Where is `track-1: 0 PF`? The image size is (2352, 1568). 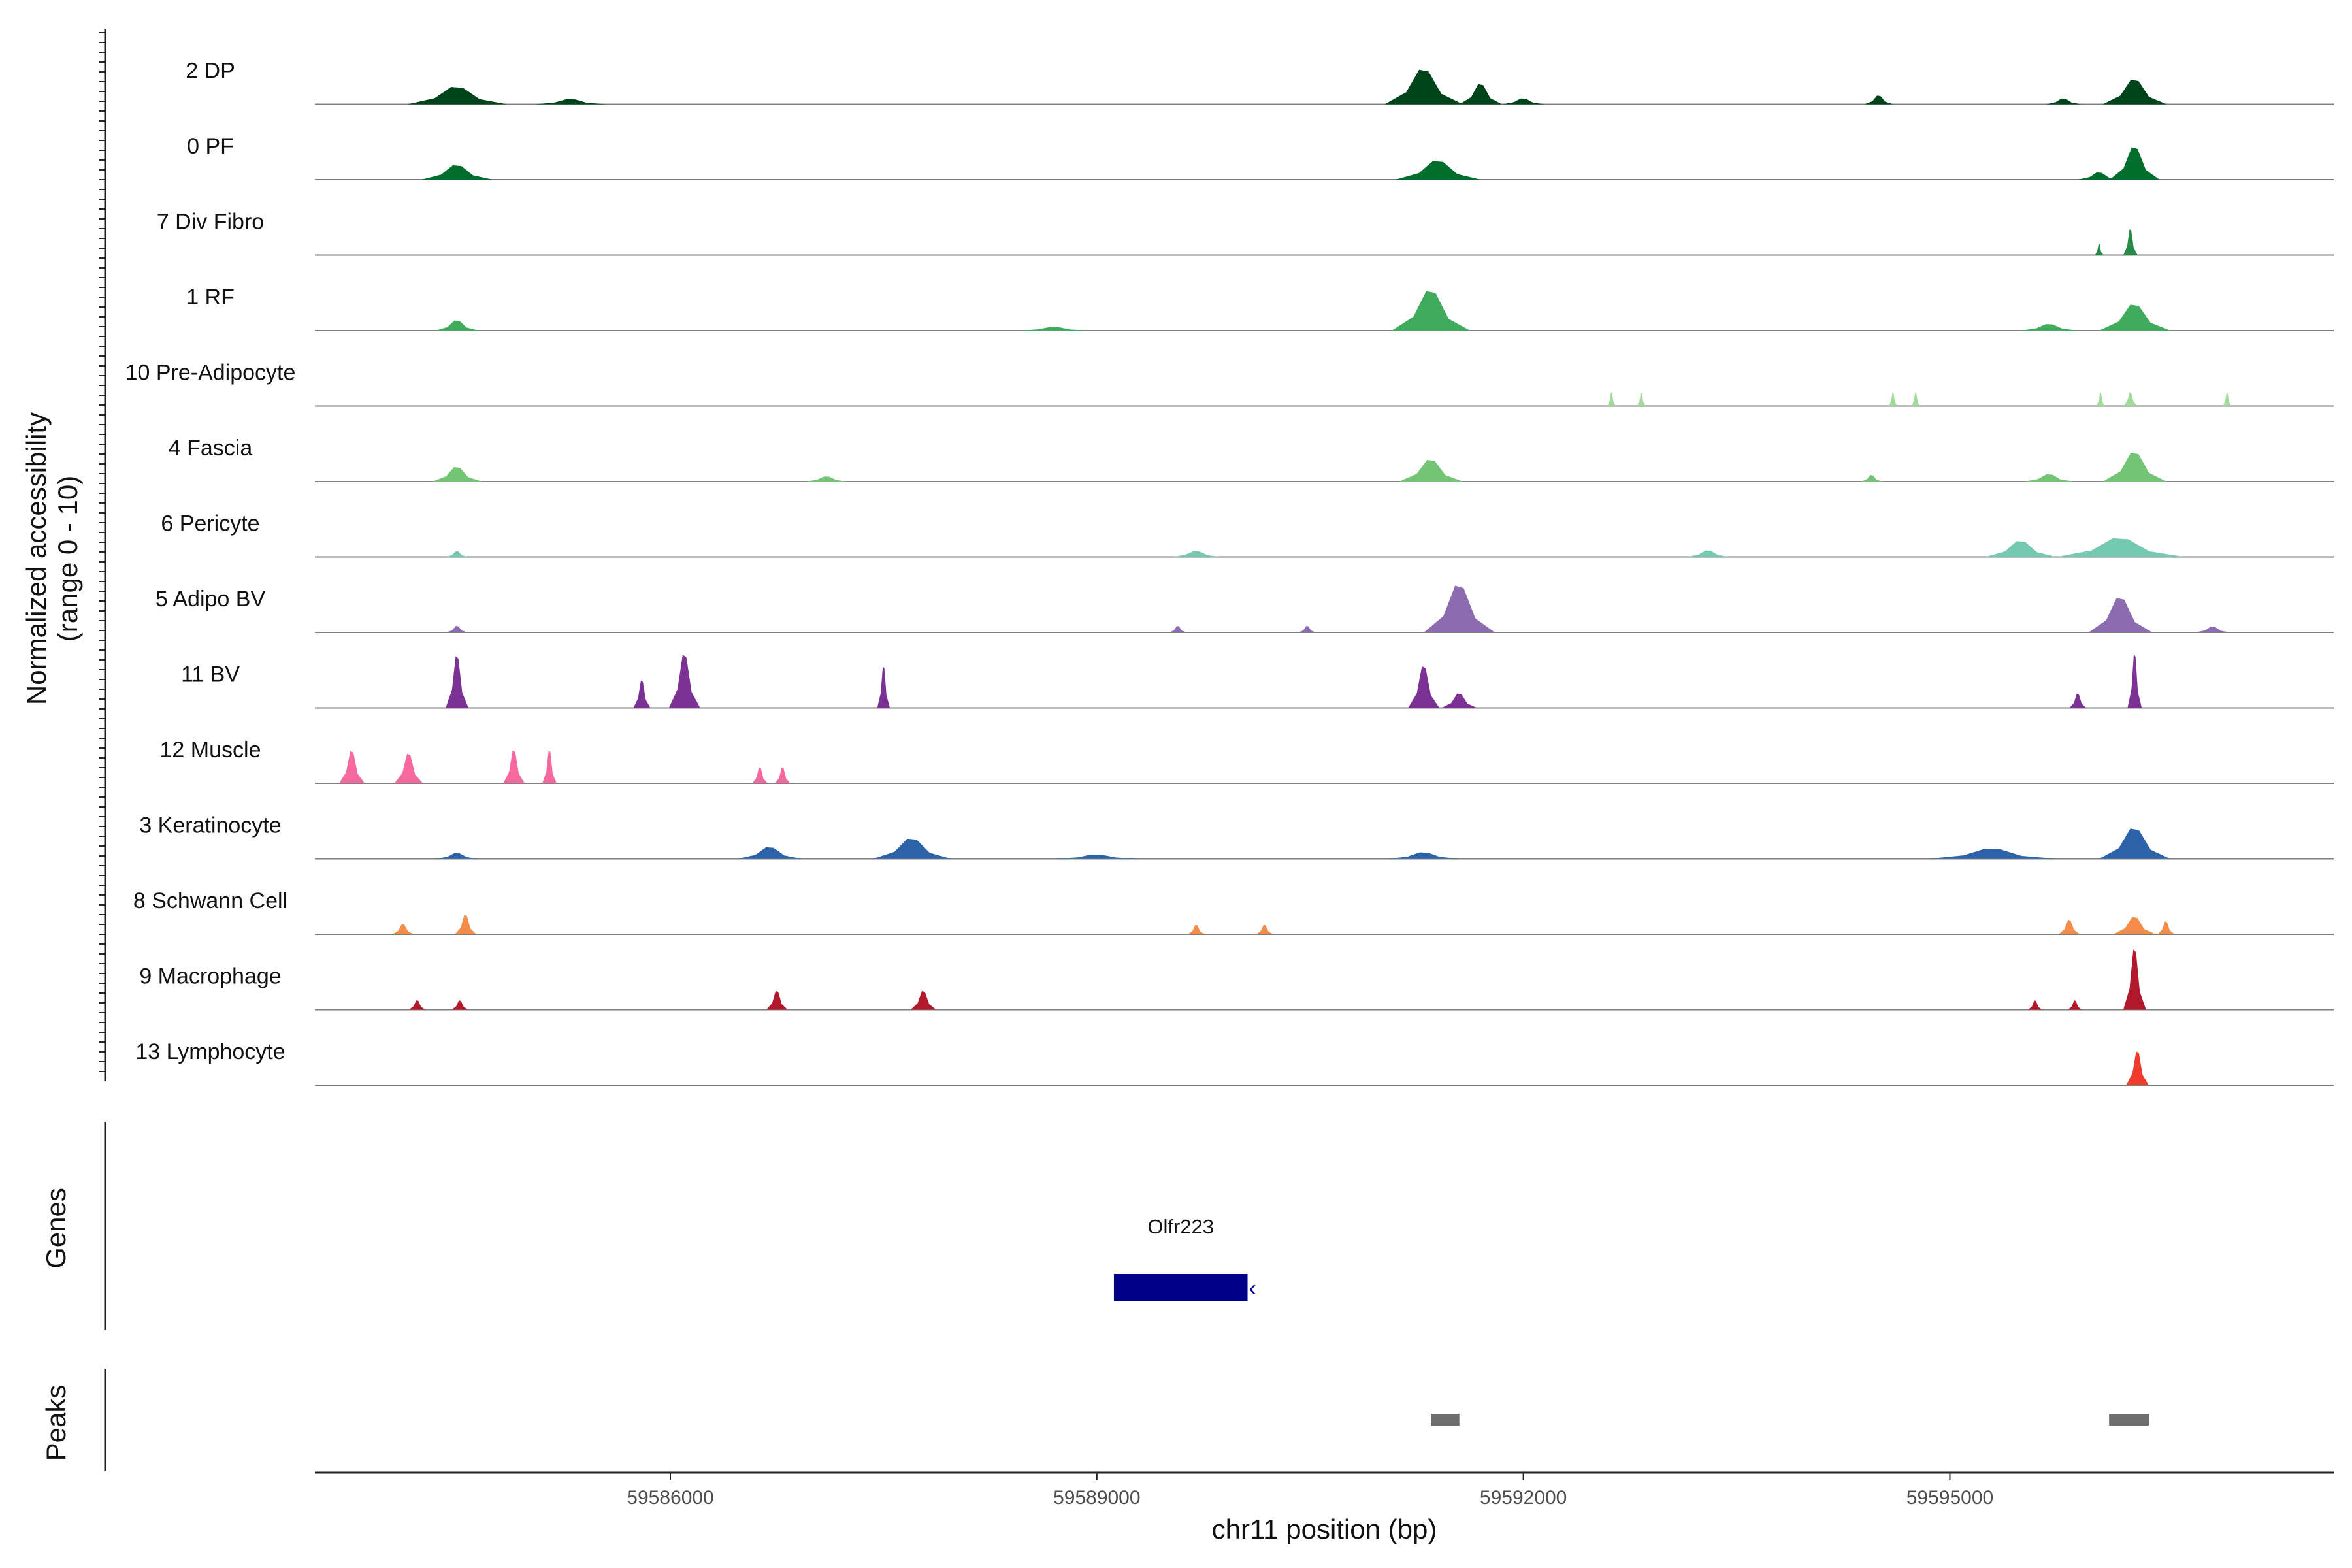 track-1: 0 PF is located at coordinates (1260, 157).